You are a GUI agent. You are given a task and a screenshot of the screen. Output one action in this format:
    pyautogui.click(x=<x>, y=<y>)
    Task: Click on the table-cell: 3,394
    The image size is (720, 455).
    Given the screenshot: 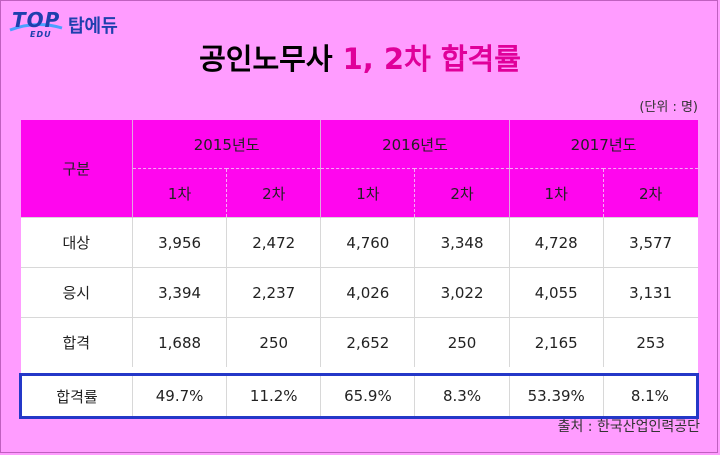 What is the action you would take?
    pyautogui.click(x=179, y=292)
    